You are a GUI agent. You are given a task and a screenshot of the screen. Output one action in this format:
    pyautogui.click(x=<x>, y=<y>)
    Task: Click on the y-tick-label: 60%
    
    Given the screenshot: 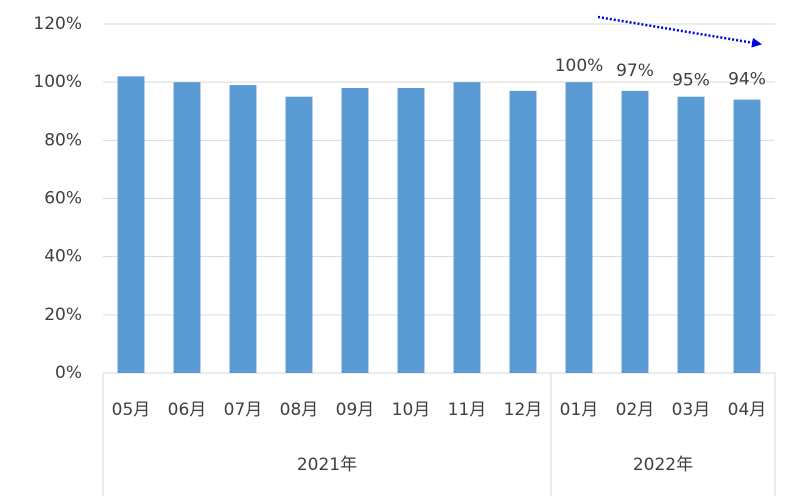 What is the action you would take?
    pyautogui.click(x=63, y=199)
    